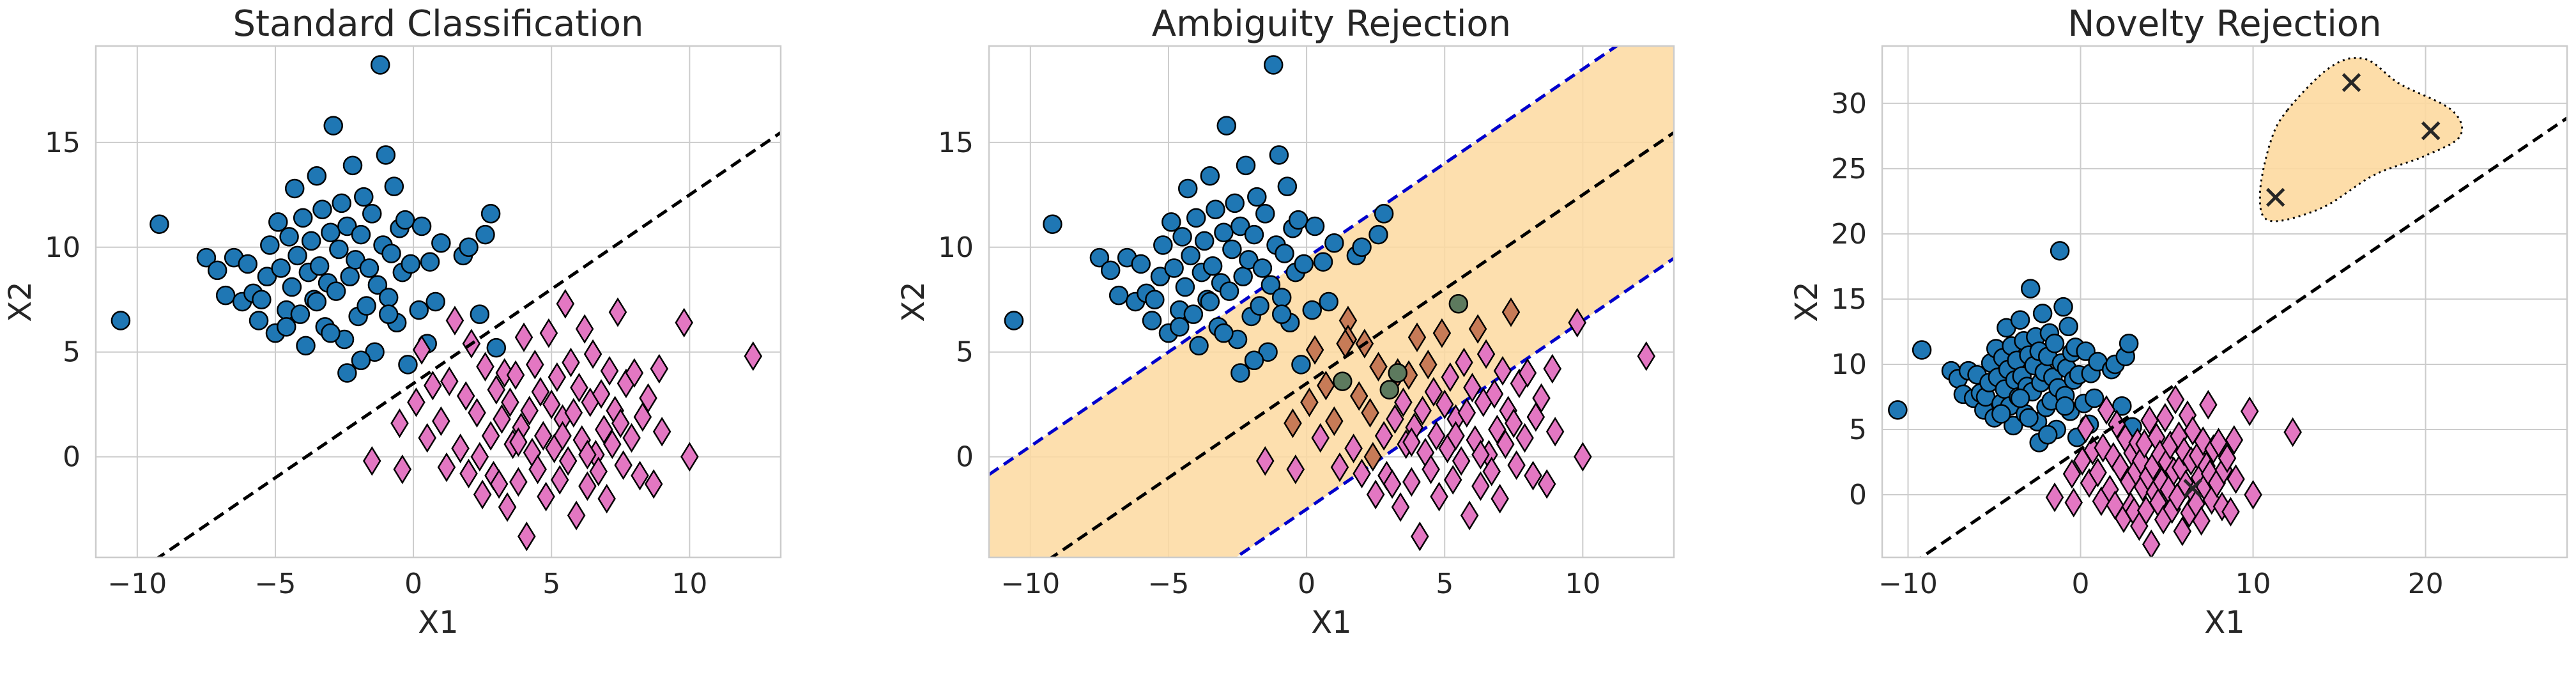  What do you see at coordinates (913, 301) in the screenshot?
I see `y-axis-label: X2` at bounding box center [913, 301].